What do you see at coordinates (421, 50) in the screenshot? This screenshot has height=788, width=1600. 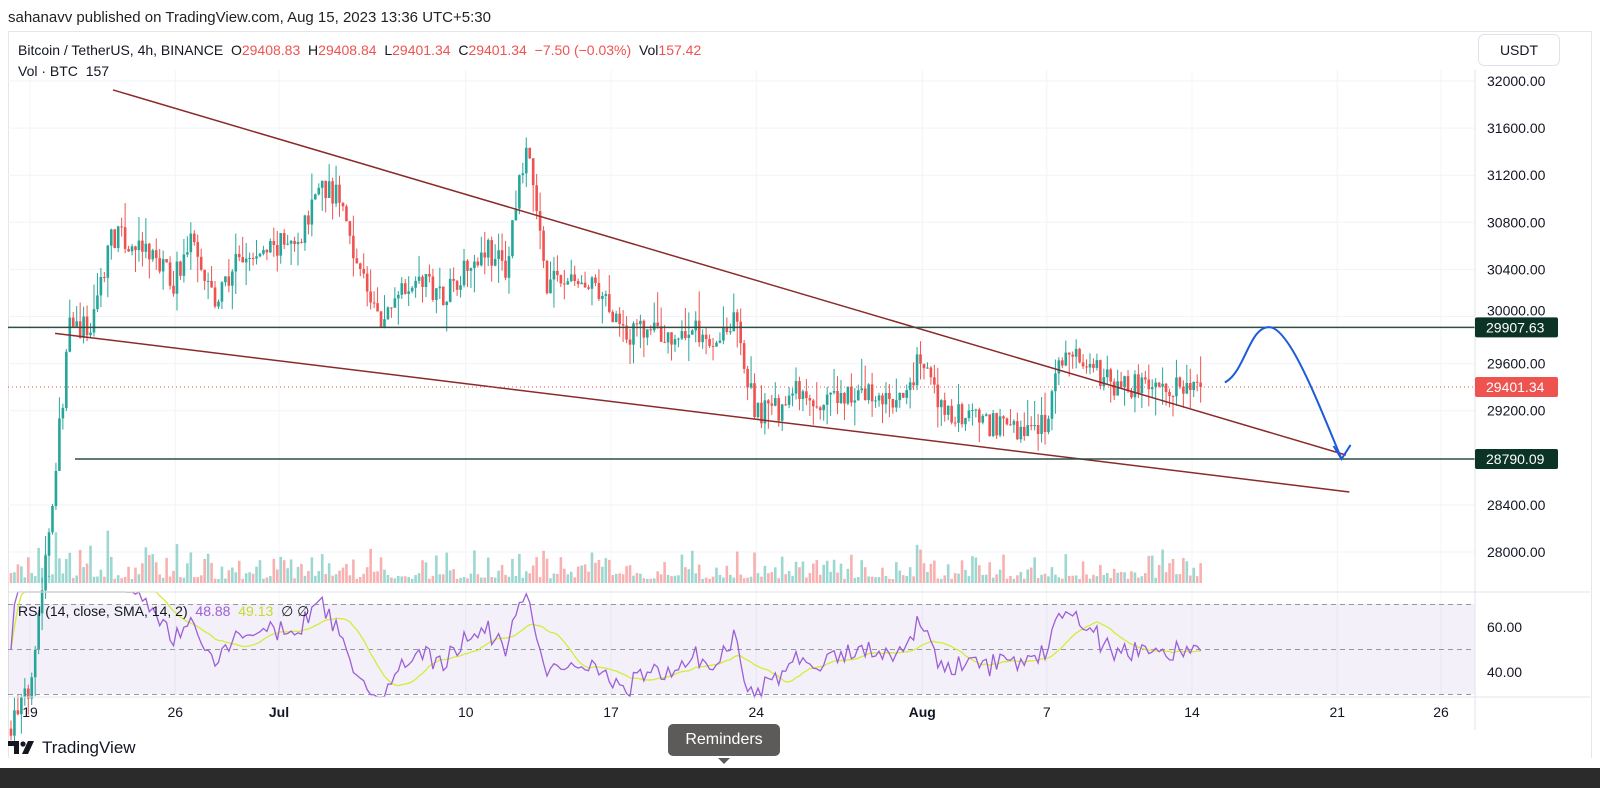 I see `low-value: 29401.34` at bounding box center [421, 50].